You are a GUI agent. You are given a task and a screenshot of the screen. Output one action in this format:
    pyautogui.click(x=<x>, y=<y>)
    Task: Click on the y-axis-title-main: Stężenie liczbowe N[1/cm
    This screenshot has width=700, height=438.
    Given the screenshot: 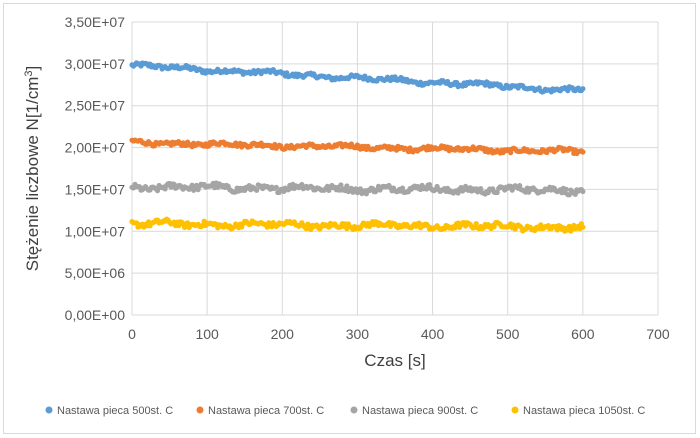 What is the action you would take?
    pyautogui.click(x=32, y=174)
    